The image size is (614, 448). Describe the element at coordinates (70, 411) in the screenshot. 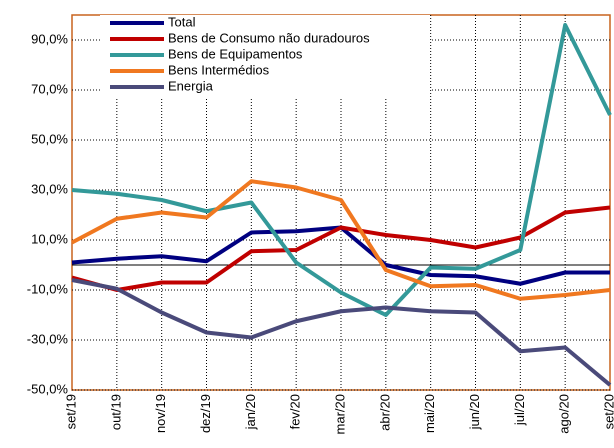

I see `x-tick-label: set/19` at that location.